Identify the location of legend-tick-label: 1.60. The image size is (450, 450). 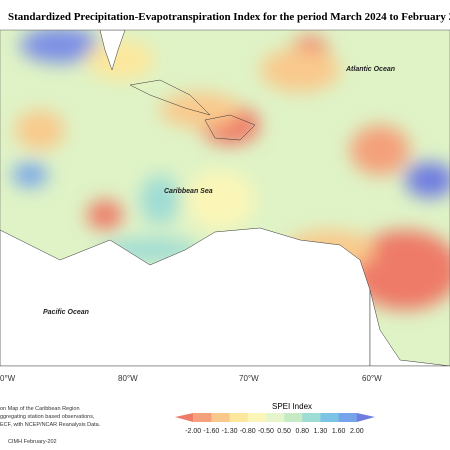
(339, 431).